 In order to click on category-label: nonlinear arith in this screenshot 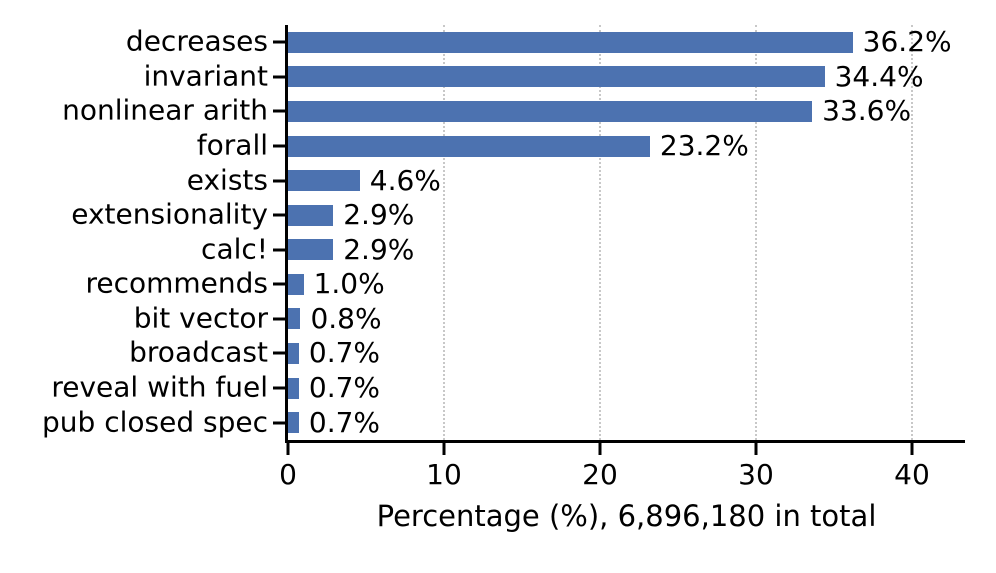, I will do `click(165, 111)`.